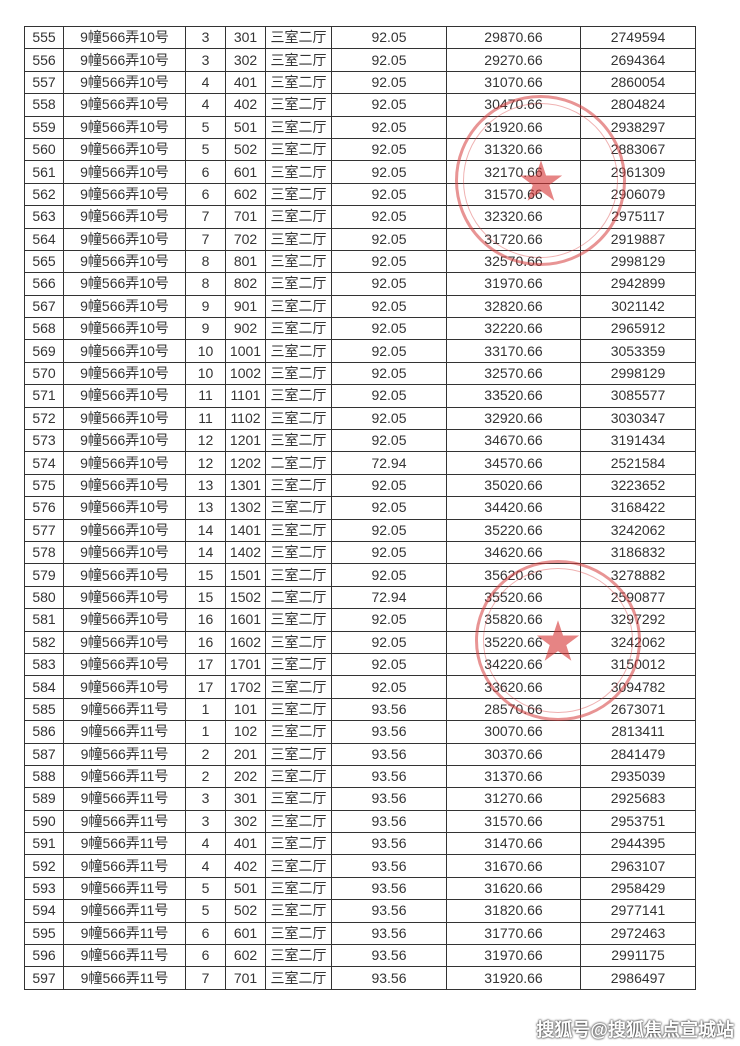  Describe the element at coordinates (245, 463) in the screenshot. I see `room-cell: 1202` at that location.